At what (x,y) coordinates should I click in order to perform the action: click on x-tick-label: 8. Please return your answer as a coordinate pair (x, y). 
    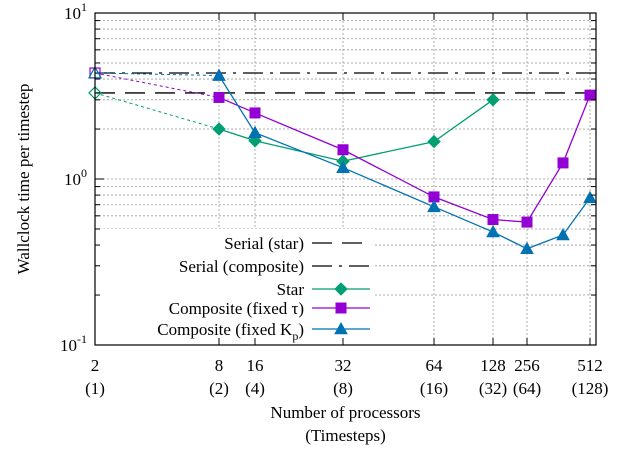
    Looking at the image, I should click on (219, 365).